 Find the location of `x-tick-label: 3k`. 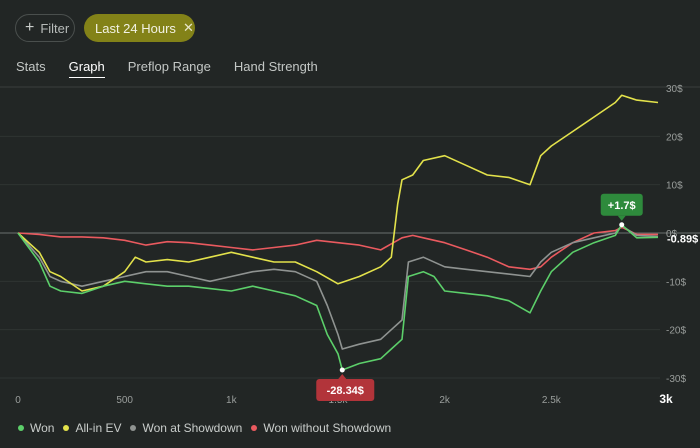

x-tick-label: 3k is located at coordinates (666, 399).